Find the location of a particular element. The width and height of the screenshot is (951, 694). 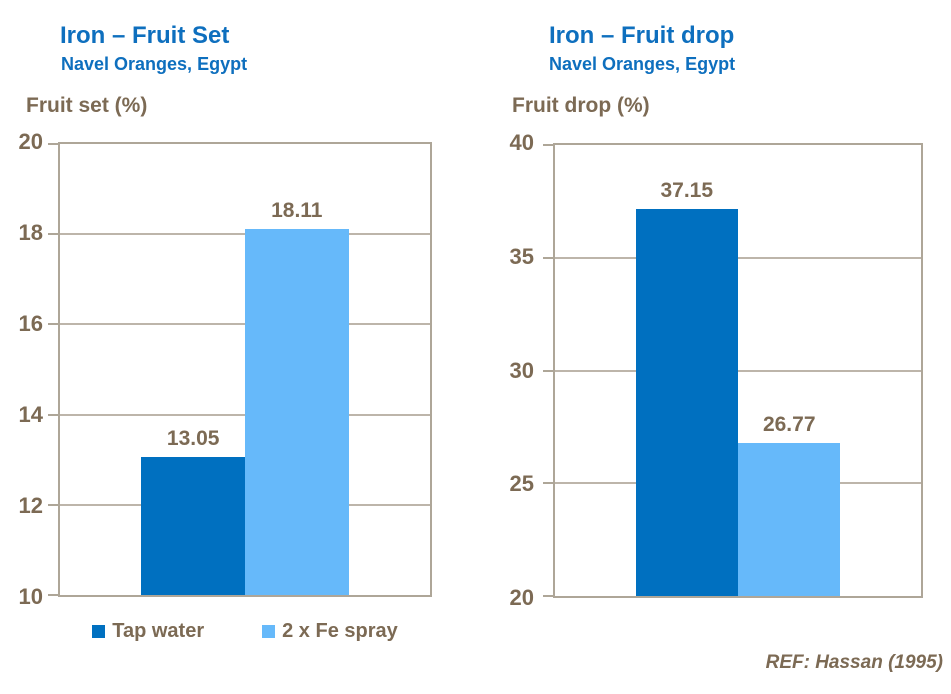

chart-title: Iron – Fruit drop is located at coordinates (642, 35).